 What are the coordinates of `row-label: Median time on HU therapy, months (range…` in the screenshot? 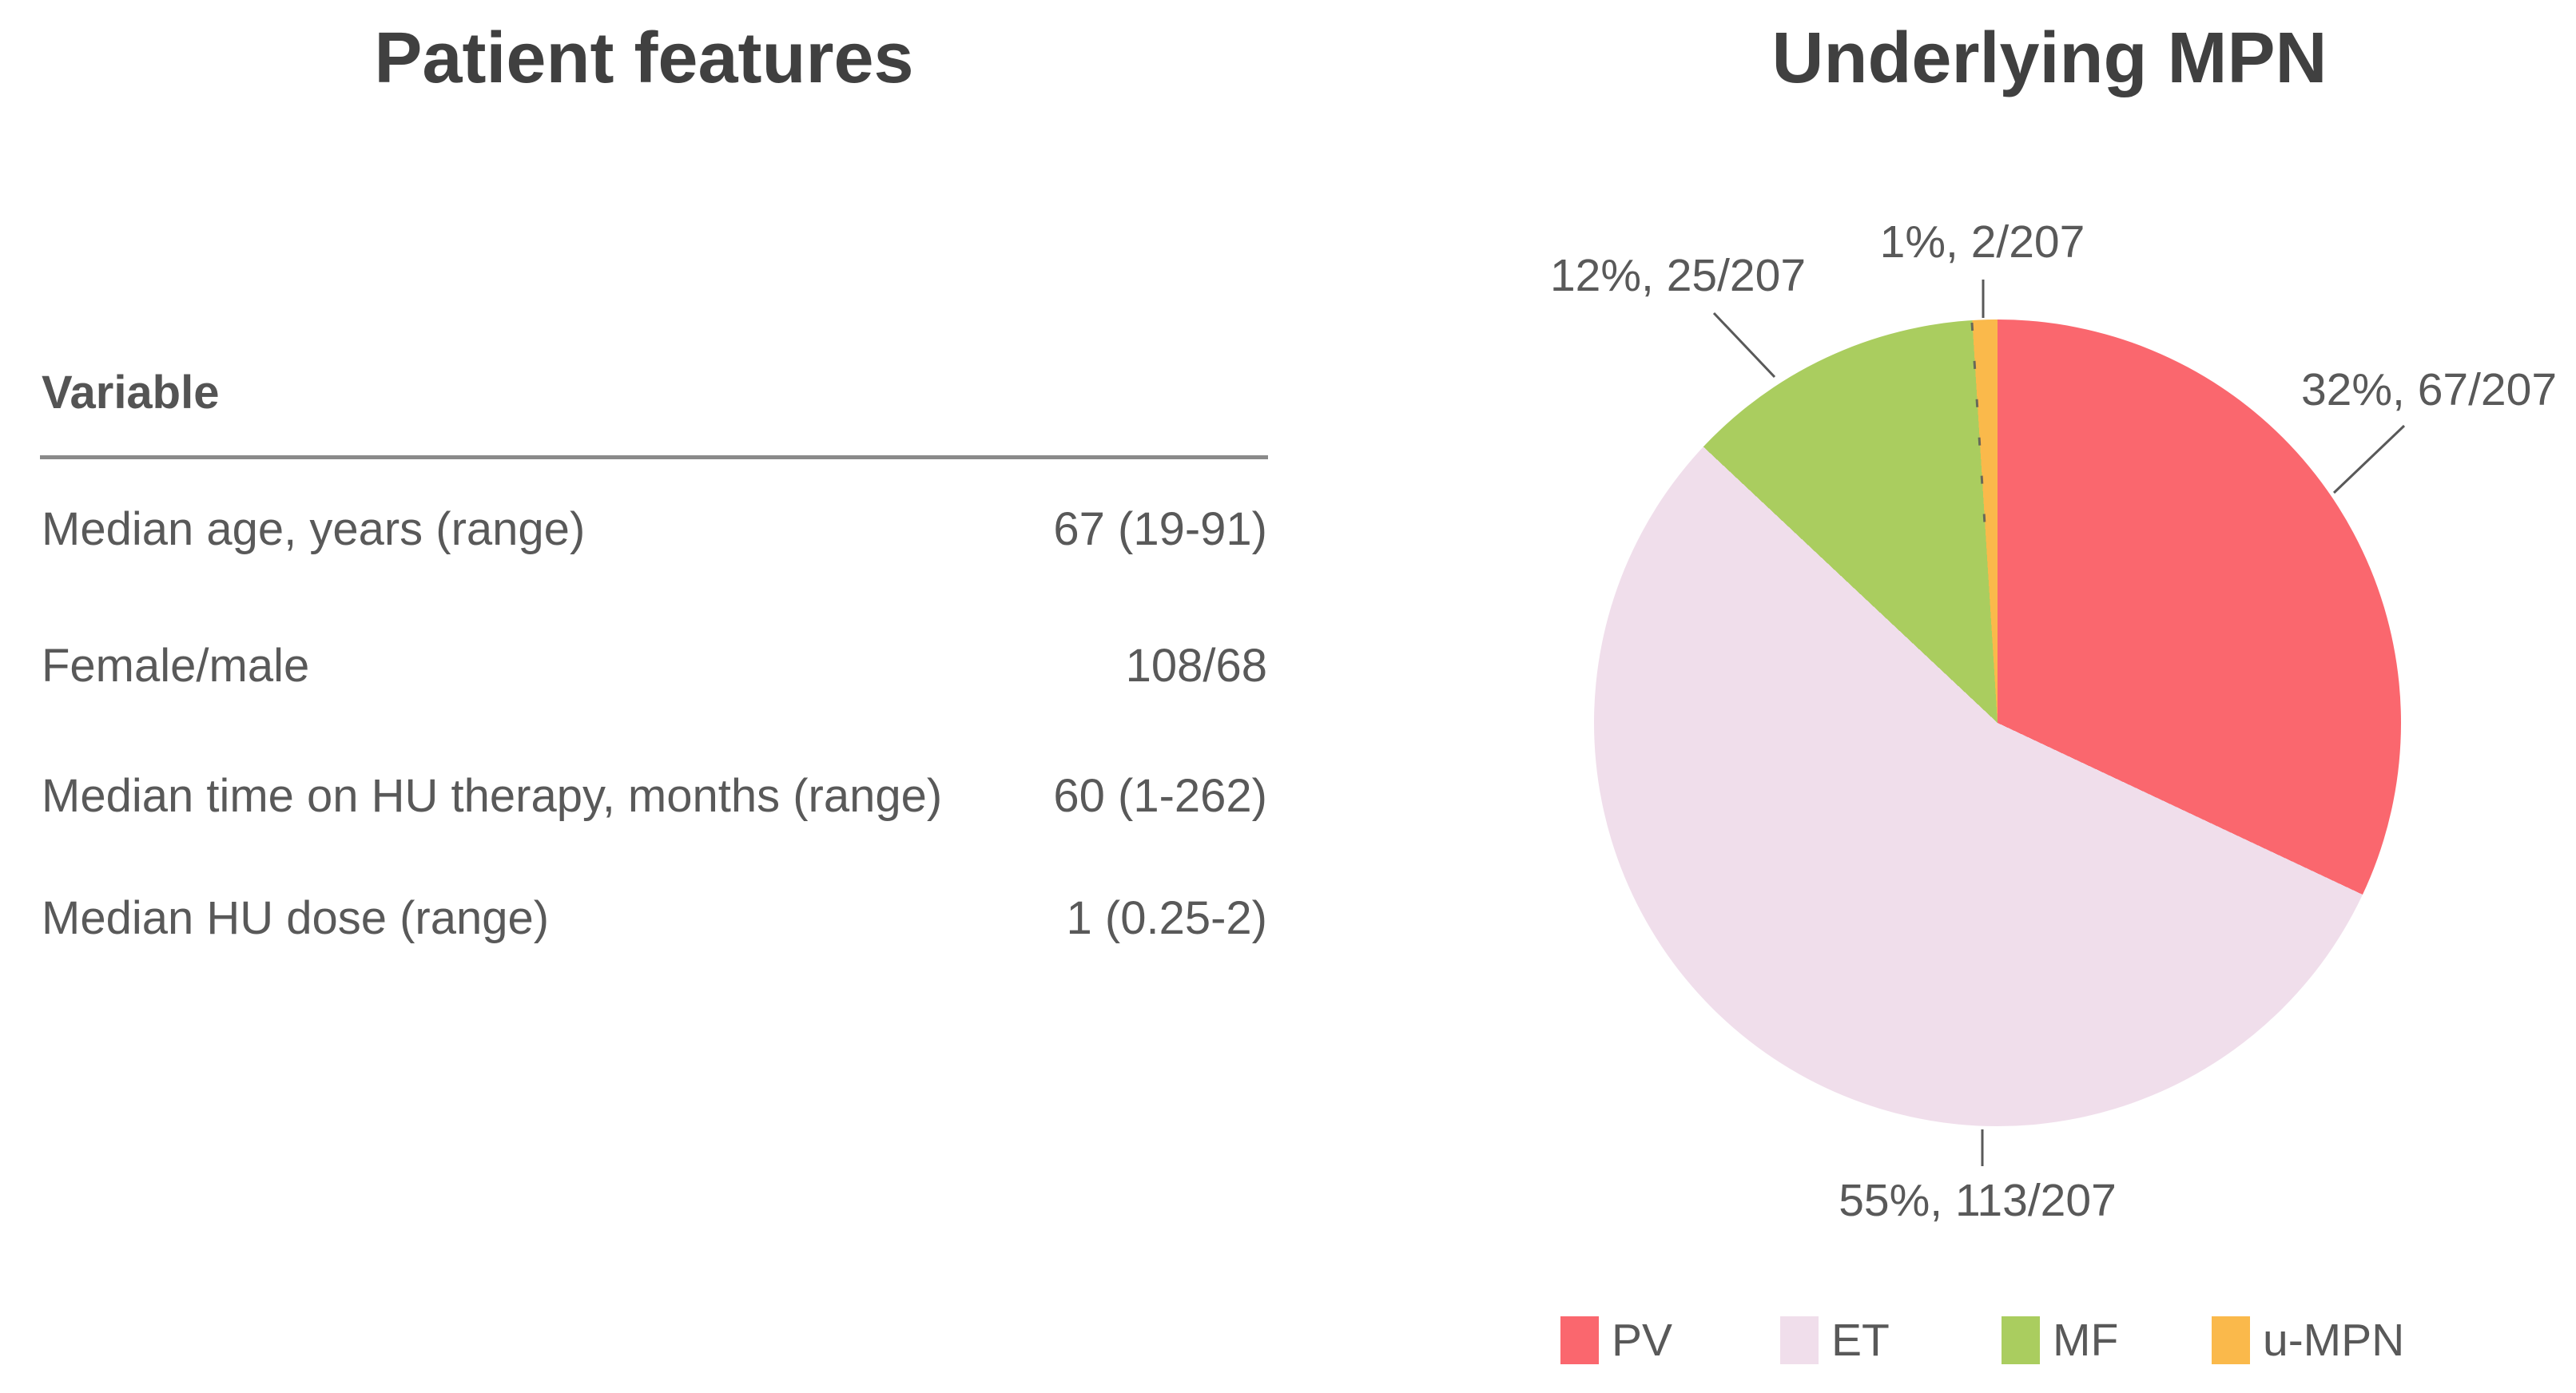 It's located at (492, 796).